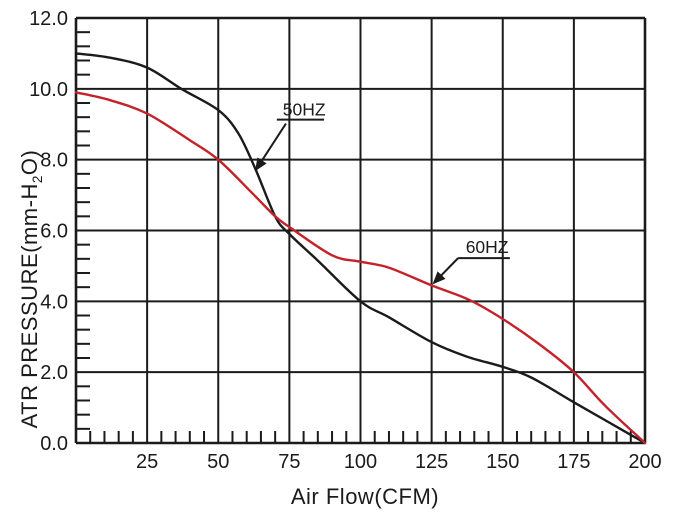 This screenshot has width=686, height=516. I want to click on y-tick-label-4.0: 4.0, so click(54, 302).